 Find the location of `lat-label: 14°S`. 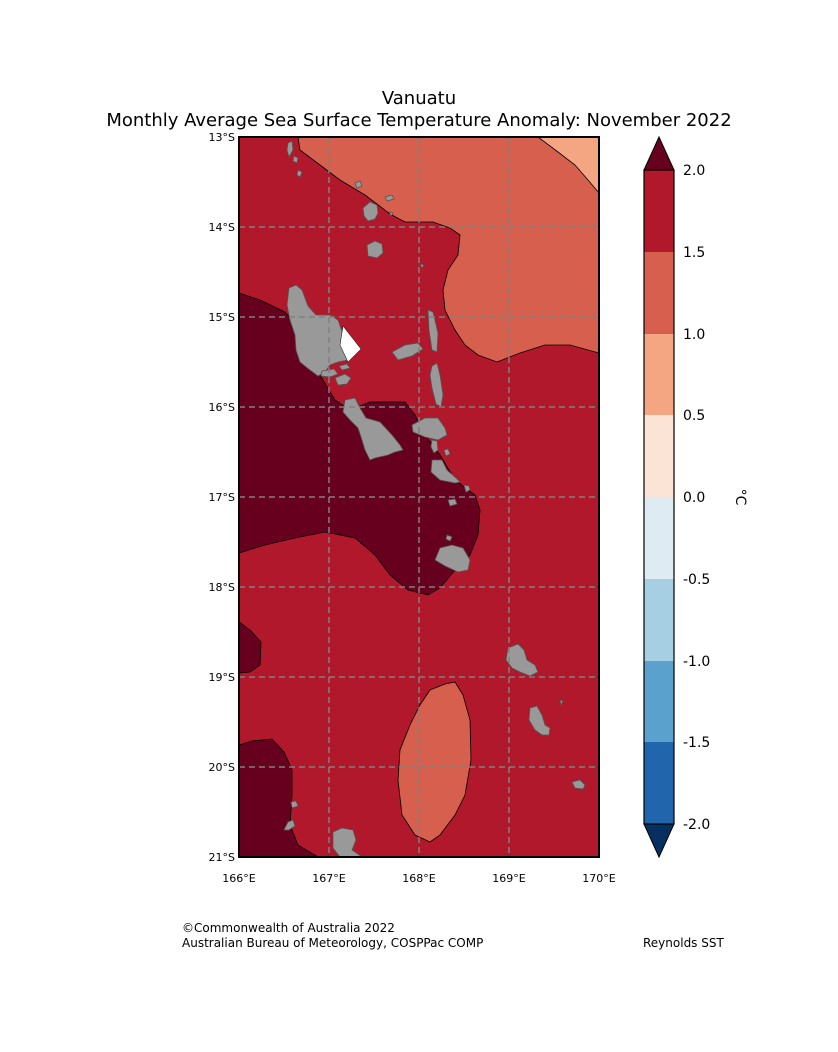

lat-label: 14°S is located at coordinates (222, 227).